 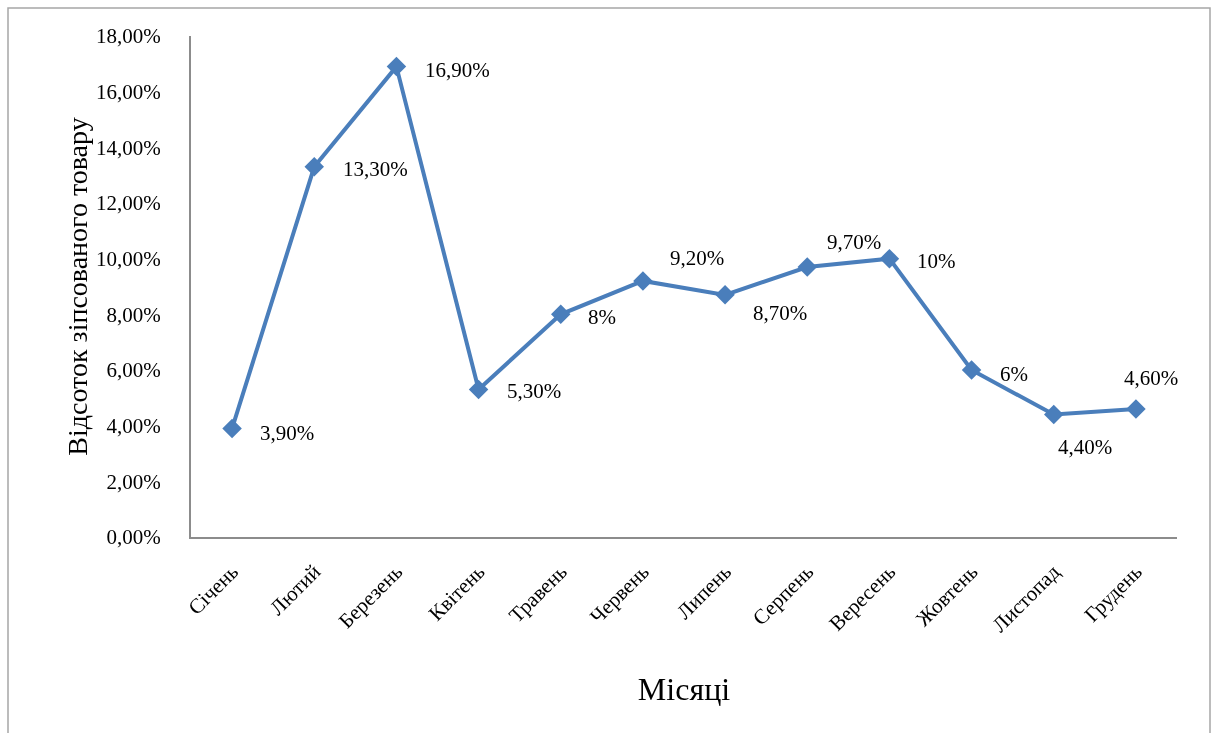 I want to click on data-label: 5,30%, so click(x=534, y=391).